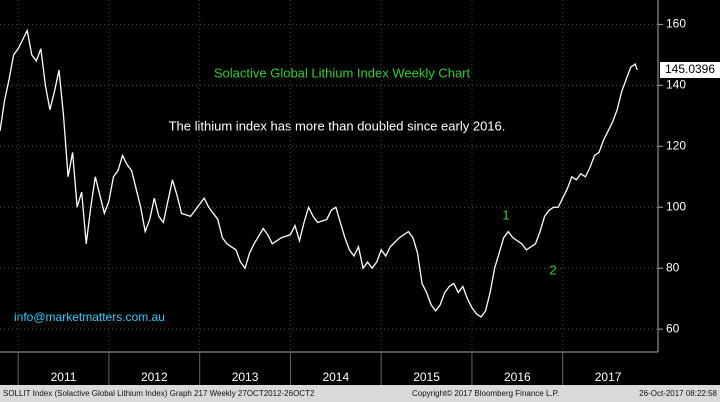 The width and height of the screenshot is (720, 402). Describe the element at coordinates (676, 24) in the screenshot. I see `y-tick-label: 160` at that location.